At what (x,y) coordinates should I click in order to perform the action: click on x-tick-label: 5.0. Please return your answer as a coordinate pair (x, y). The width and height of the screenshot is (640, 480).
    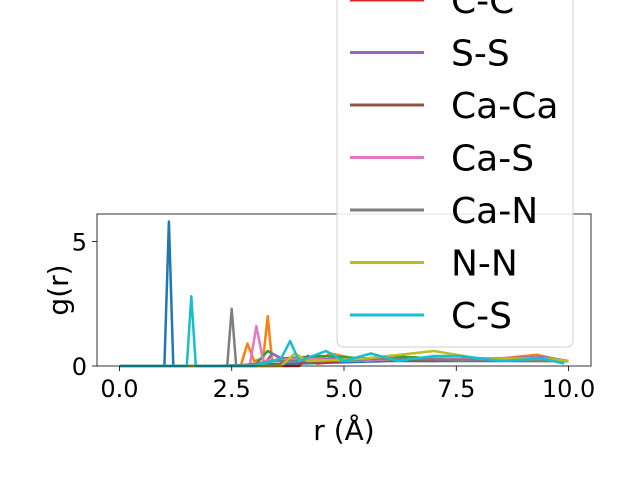
    Looking at the image, I should click on (344, 389).